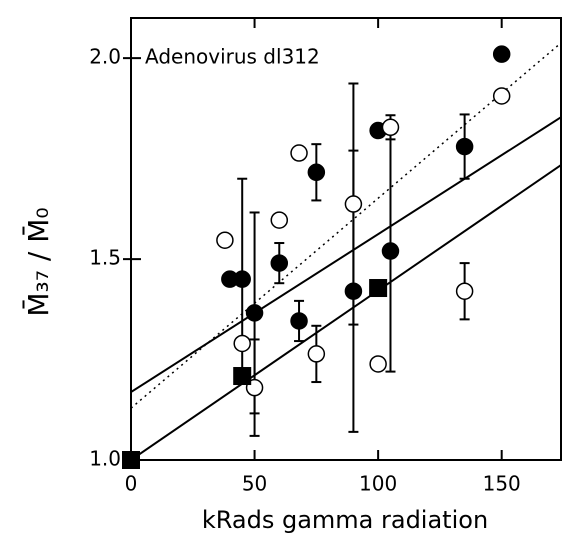  I want to click on y-tick-label: 1.5, so click(105, 258).